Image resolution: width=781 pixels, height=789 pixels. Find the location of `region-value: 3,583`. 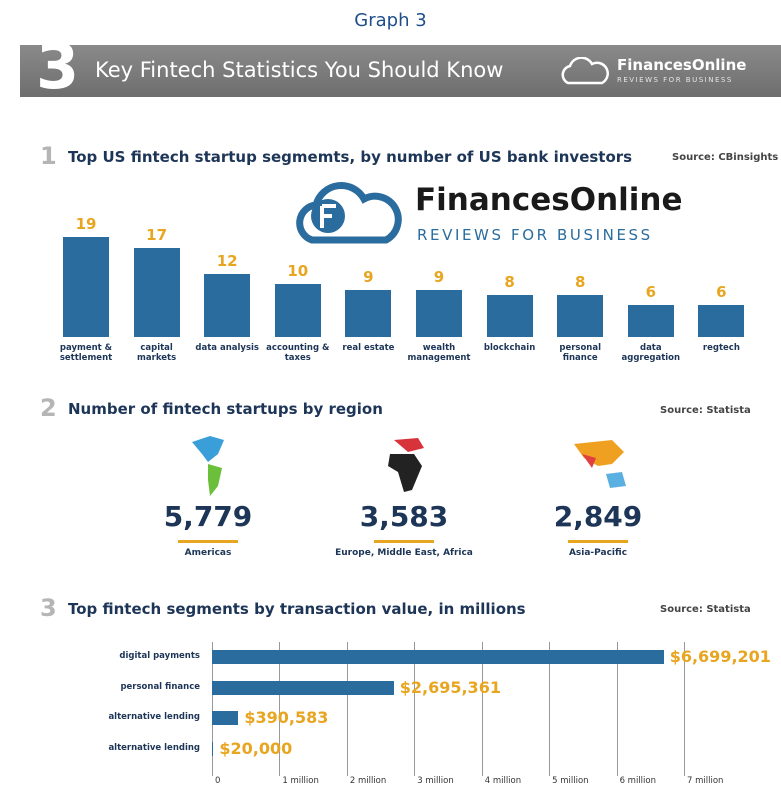

region-value: 3,583 is located at coordinates (404, 516).